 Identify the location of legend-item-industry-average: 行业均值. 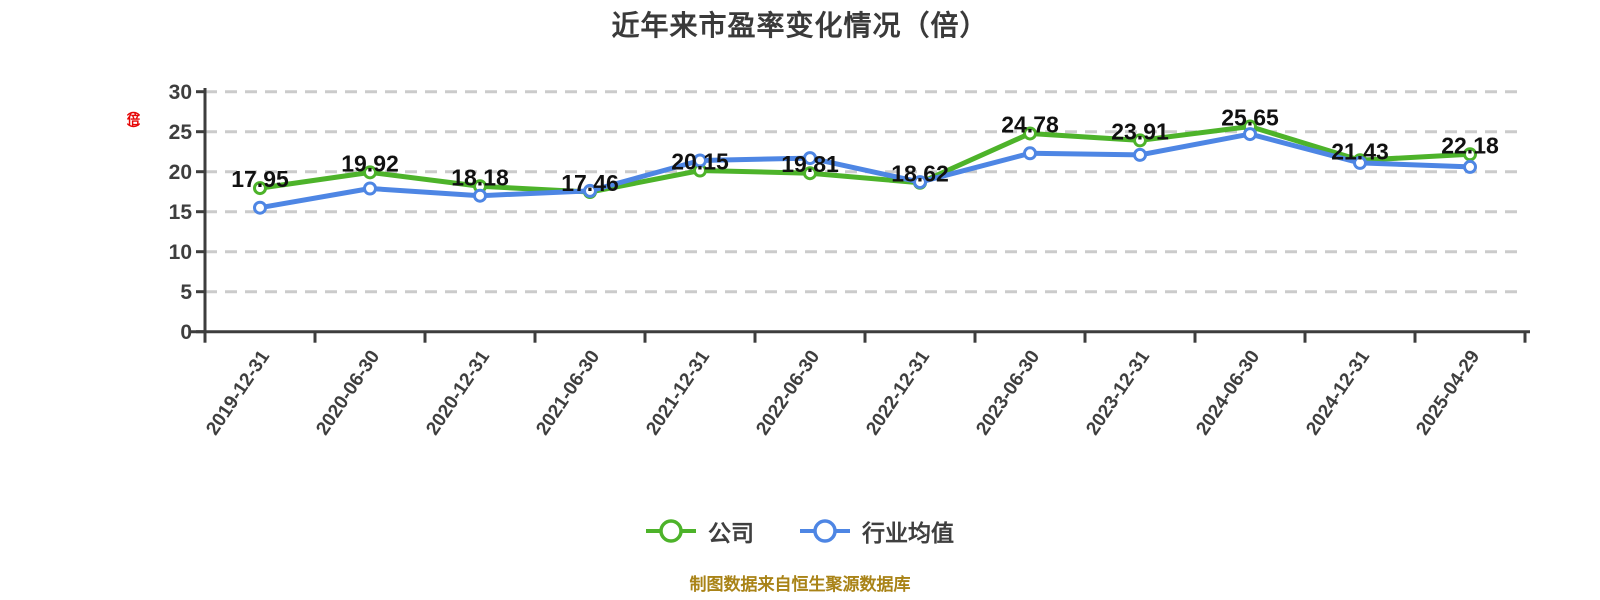
(877, 531).